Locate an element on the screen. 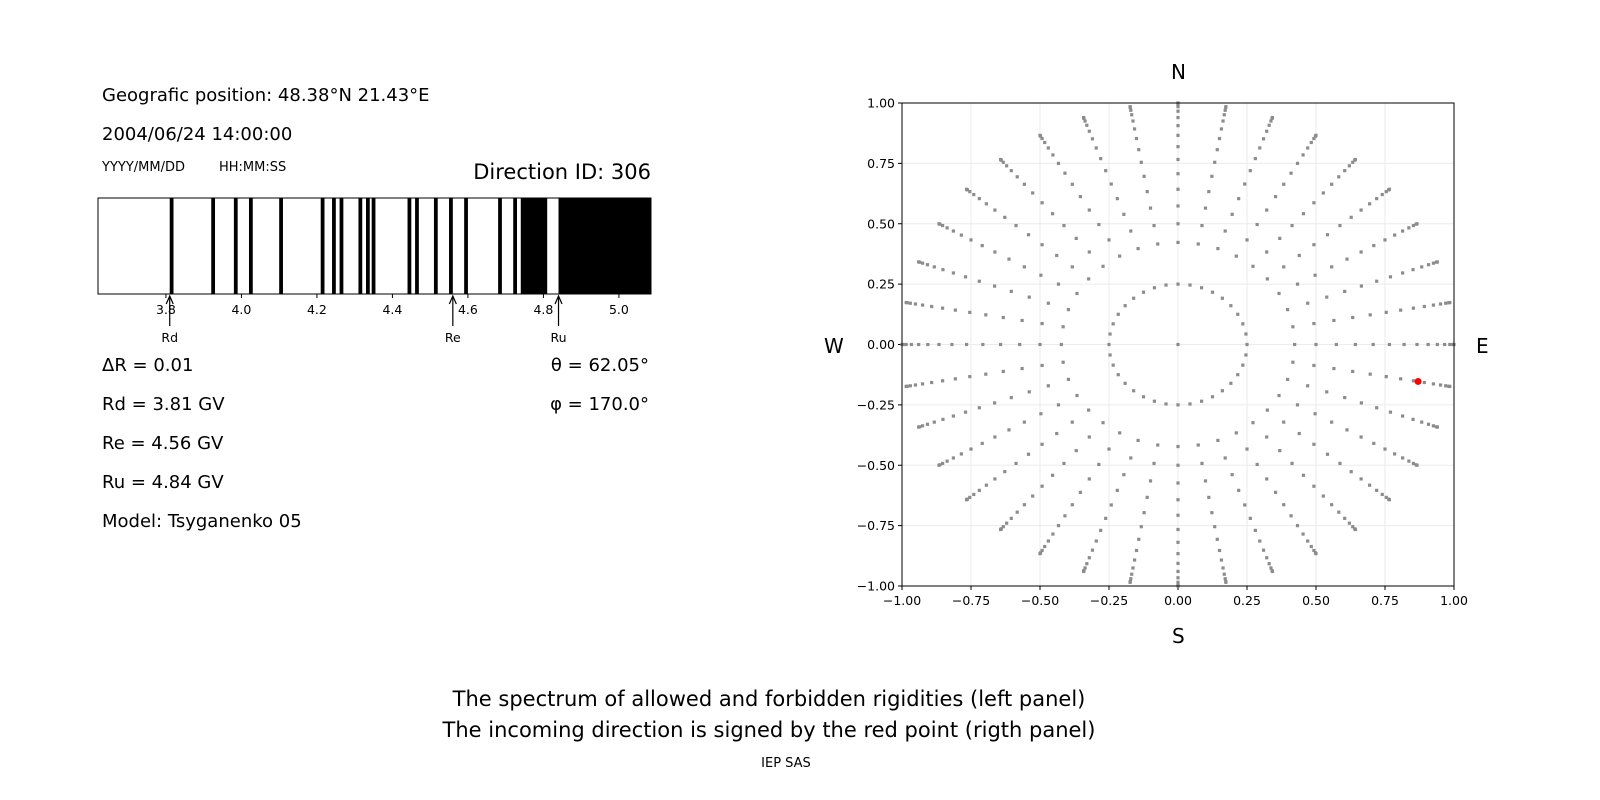 This screenshot has height=800, width=1600. geographic-position: Geografic position: 48.38°N 21.43°E is located at coordinates (266, 95).